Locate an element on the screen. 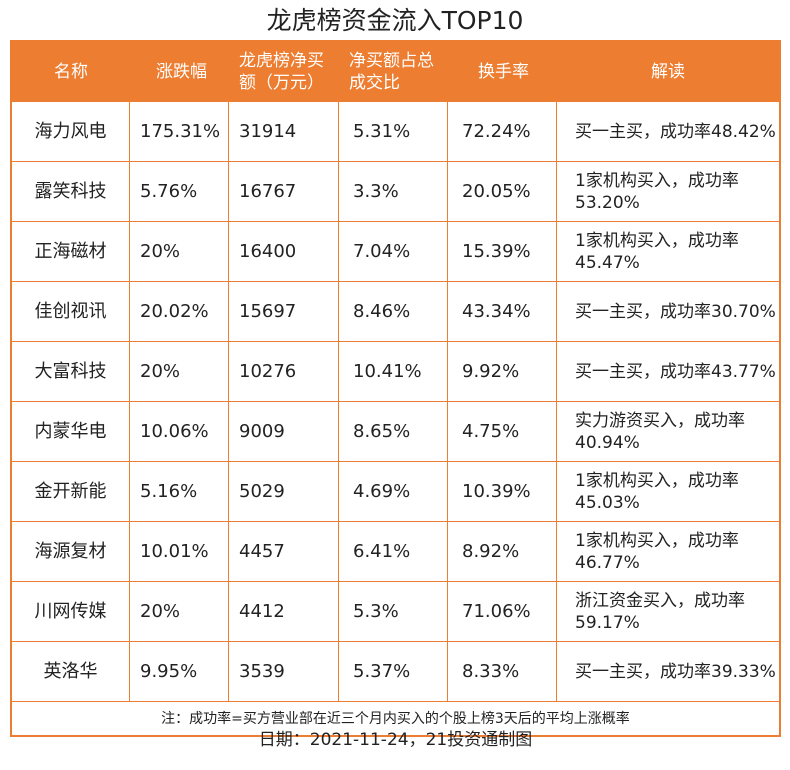  header-interpretation: 解读 is located at coordinates (668, 71).